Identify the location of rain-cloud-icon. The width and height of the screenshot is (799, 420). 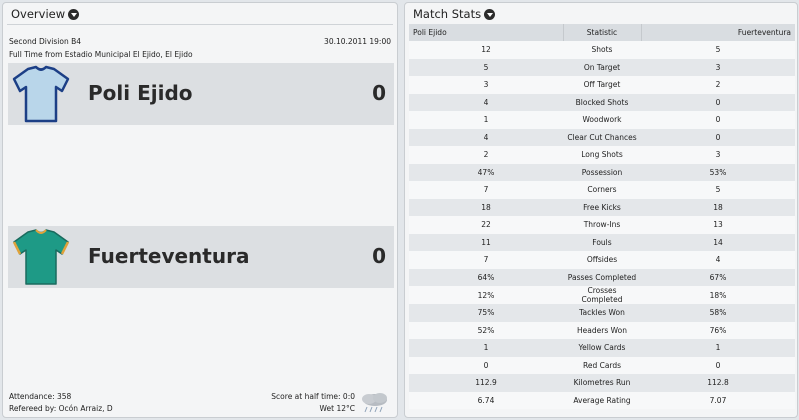
(374, 403).